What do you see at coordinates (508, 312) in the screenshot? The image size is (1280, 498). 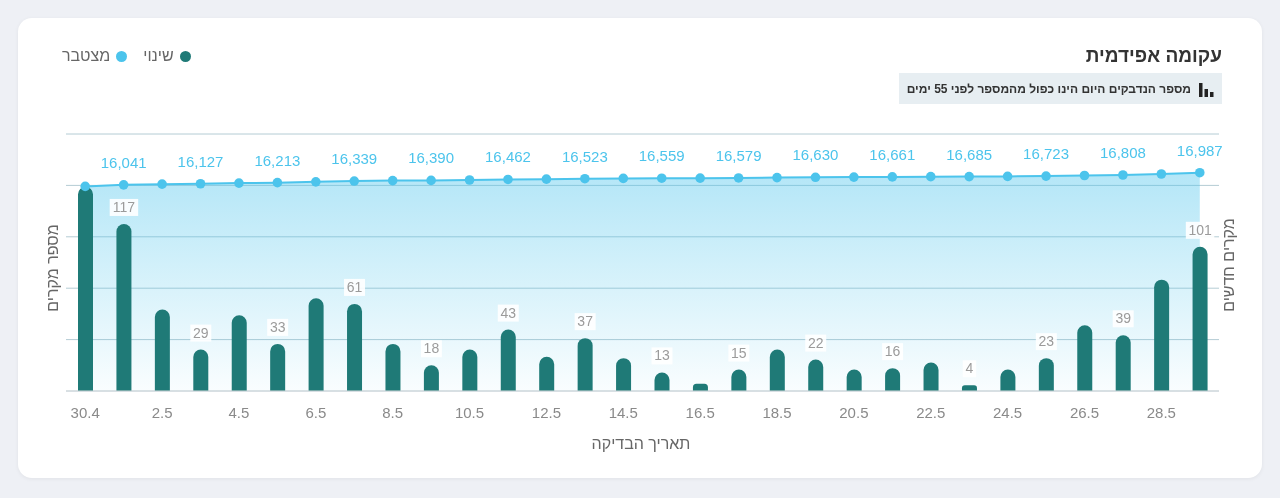 I see `data-label: 43` at bounding box center [508, 312].